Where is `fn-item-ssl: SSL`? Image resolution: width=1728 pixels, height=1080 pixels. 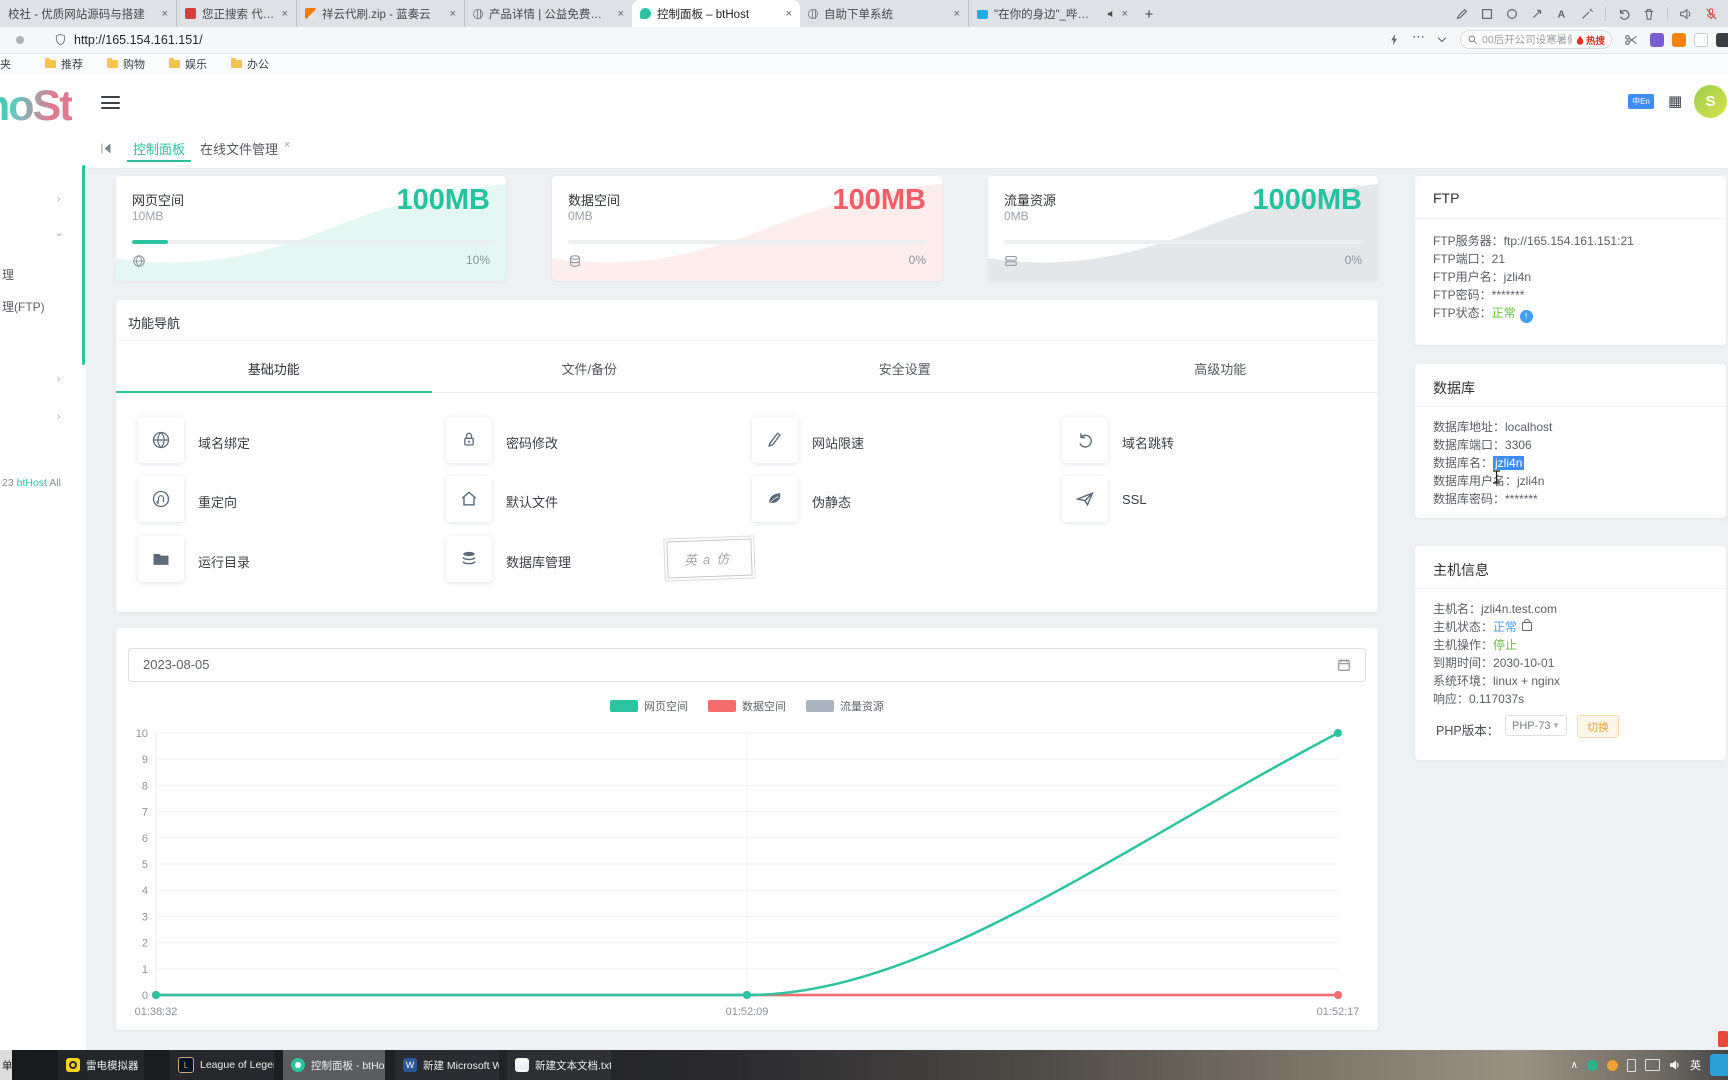 fn-item-ssl: SSL is located at coordinates (1187, 499).